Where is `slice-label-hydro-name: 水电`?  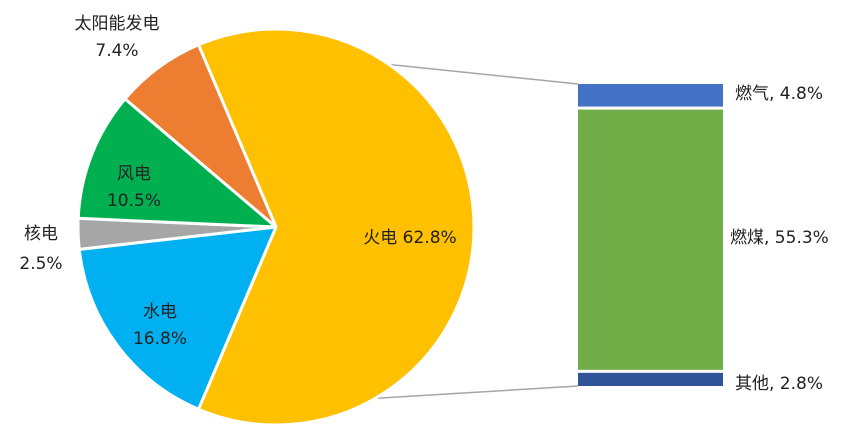
slice-label-hydro-name: 水电 is located at coordinates (160, 312).